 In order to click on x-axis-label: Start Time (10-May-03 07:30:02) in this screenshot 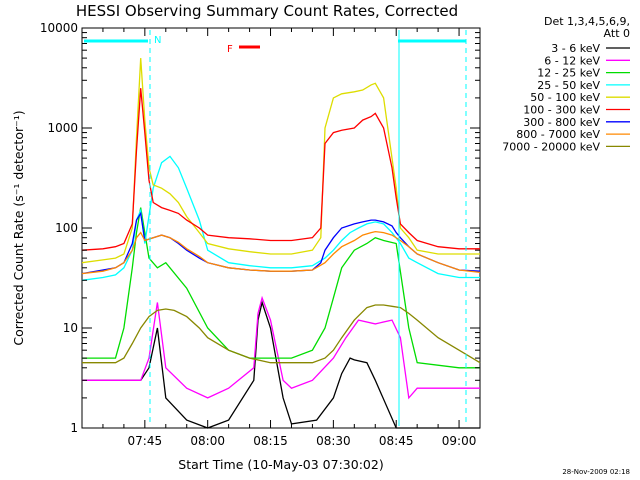, I will do `click(280, 464)`.